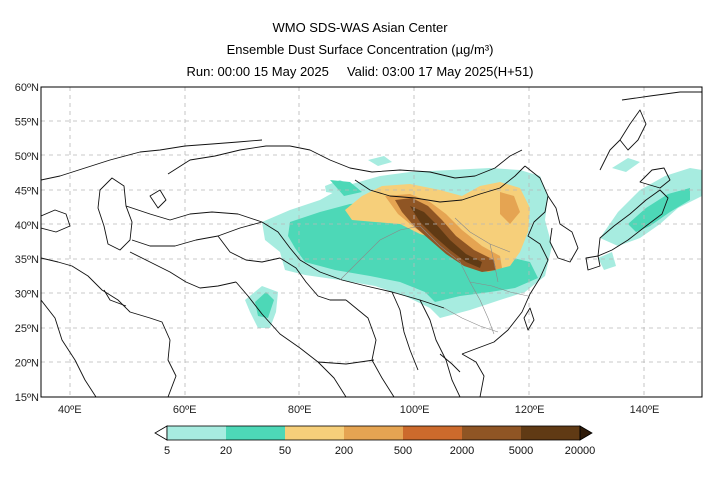  Describe the element at coordinates (27, 226) in the screenshot. I see `lat-tick-label: 40ºN` at that location.